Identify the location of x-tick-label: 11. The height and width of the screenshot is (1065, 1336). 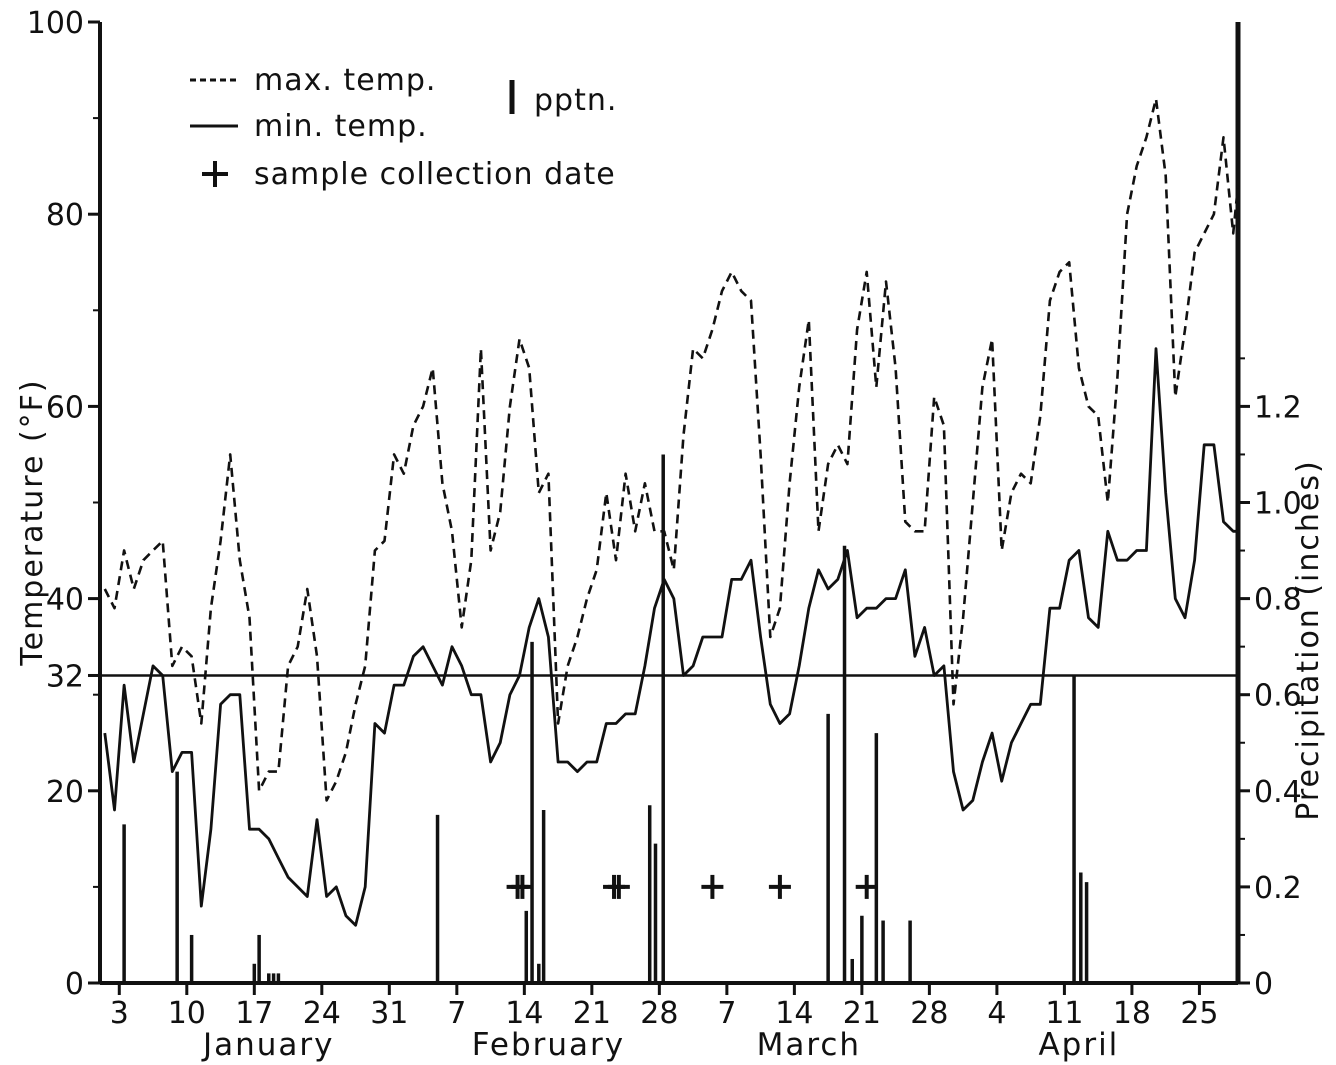
(1064, 1013).